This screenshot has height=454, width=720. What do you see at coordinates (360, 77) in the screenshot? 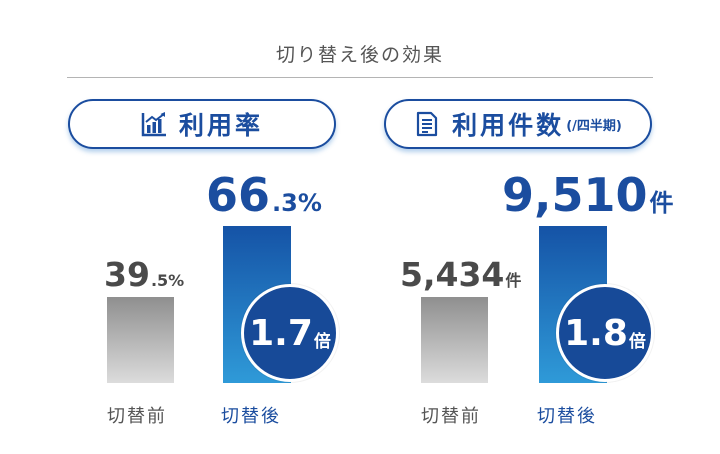
I see `title-divider` at bounding box center [360, 77].